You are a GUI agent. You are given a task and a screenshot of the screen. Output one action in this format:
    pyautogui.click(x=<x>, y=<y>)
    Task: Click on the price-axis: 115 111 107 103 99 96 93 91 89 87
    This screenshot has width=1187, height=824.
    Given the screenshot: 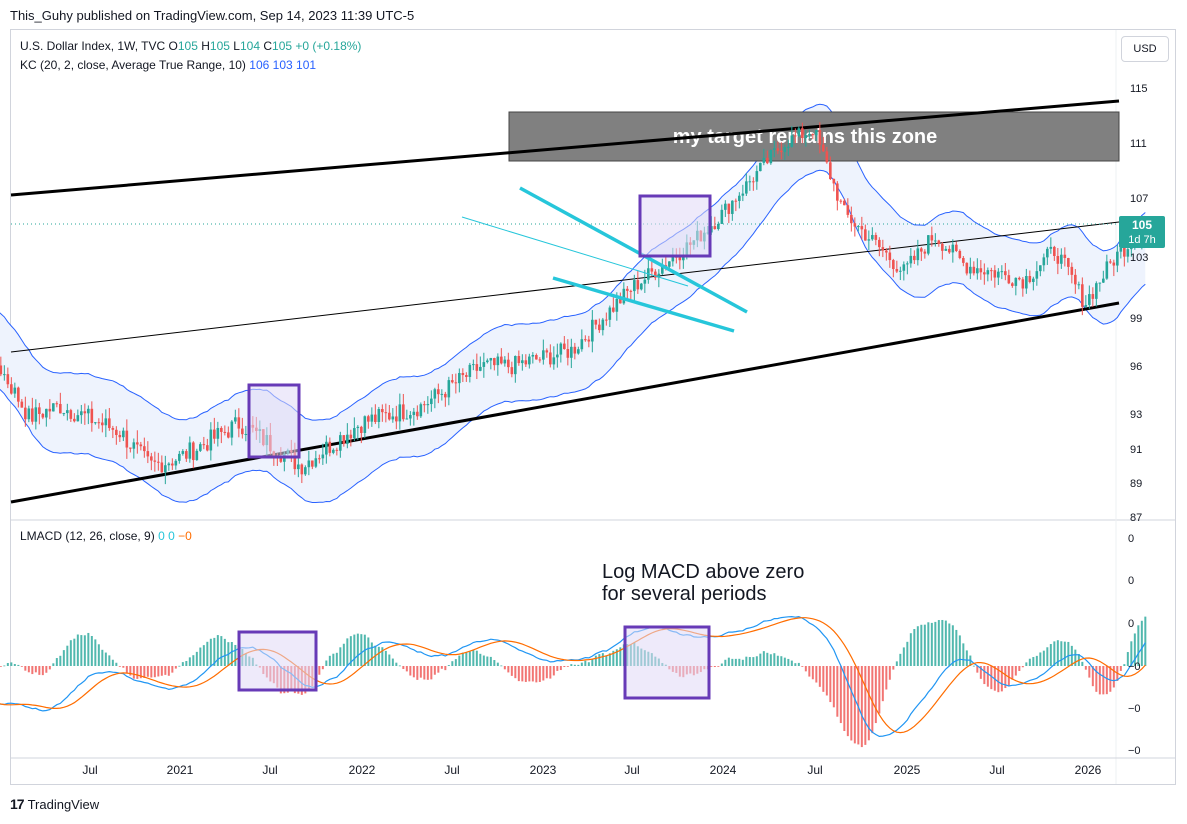 What is the action you would take?
    pyautogui.click(x=1139, y=303)
    